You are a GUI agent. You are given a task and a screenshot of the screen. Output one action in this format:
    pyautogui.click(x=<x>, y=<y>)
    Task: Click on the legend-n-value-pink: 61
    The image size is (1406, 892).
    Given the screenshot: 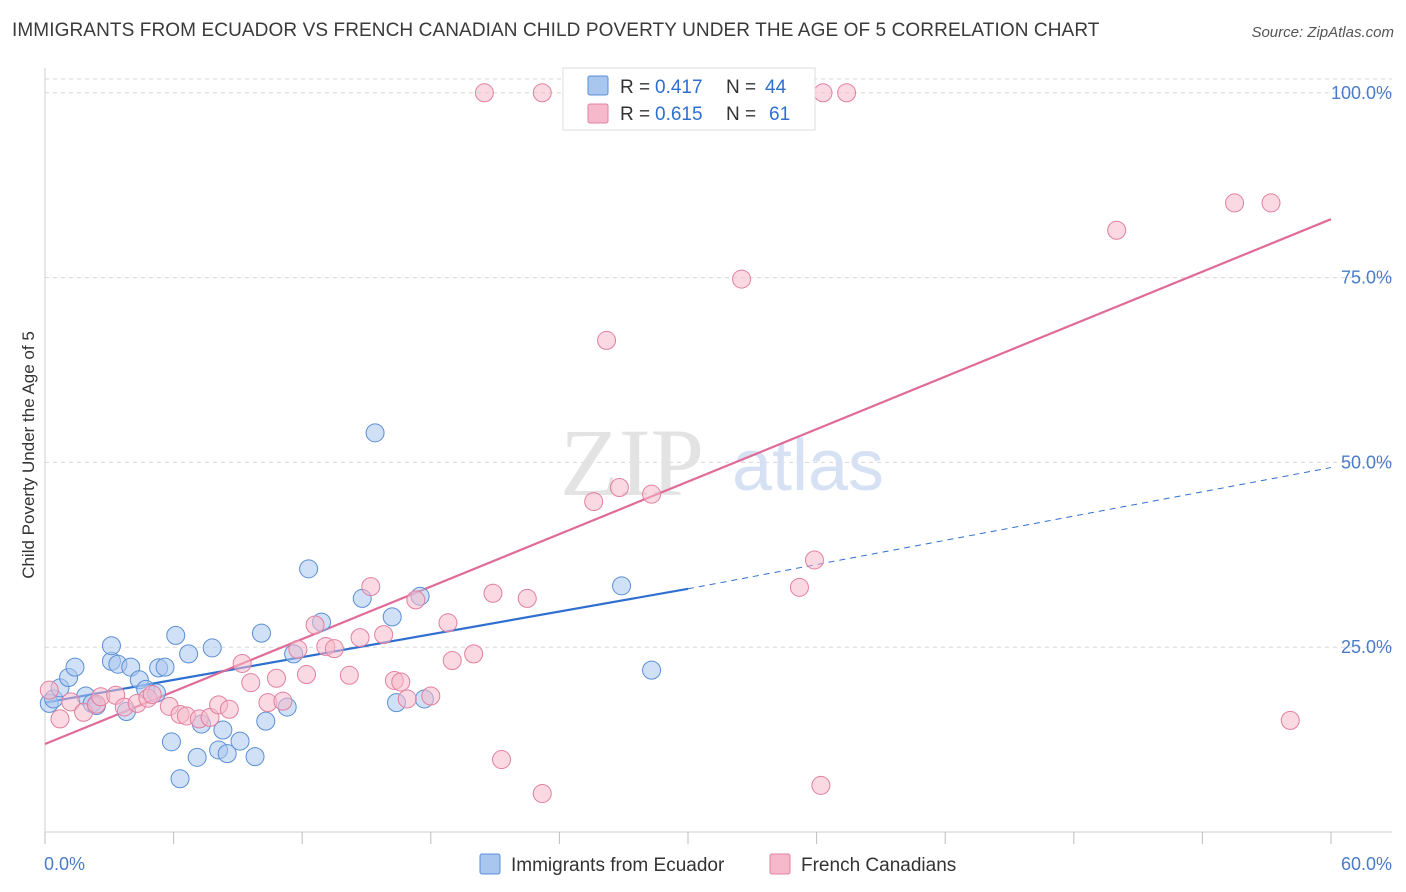 What is the action you would take?
    pyautogui.click(x=779, y=114)
    